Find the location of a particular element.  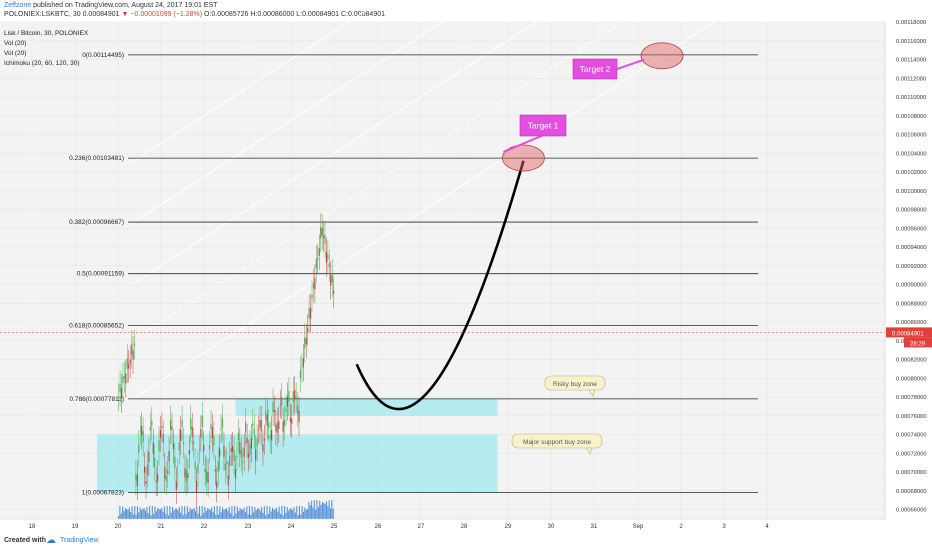

legend-indicator-vol2: Vol (20) is located at coordinates (15, 53).